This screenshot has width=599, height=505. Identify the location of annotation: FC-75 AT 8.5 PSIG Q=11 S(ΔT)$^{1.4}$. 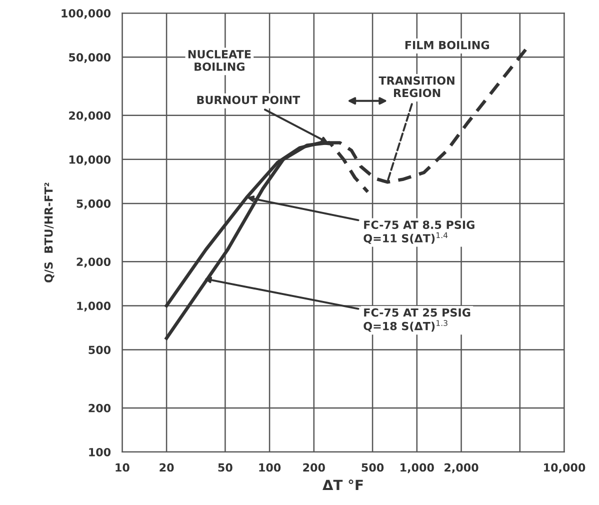
(419, 232).